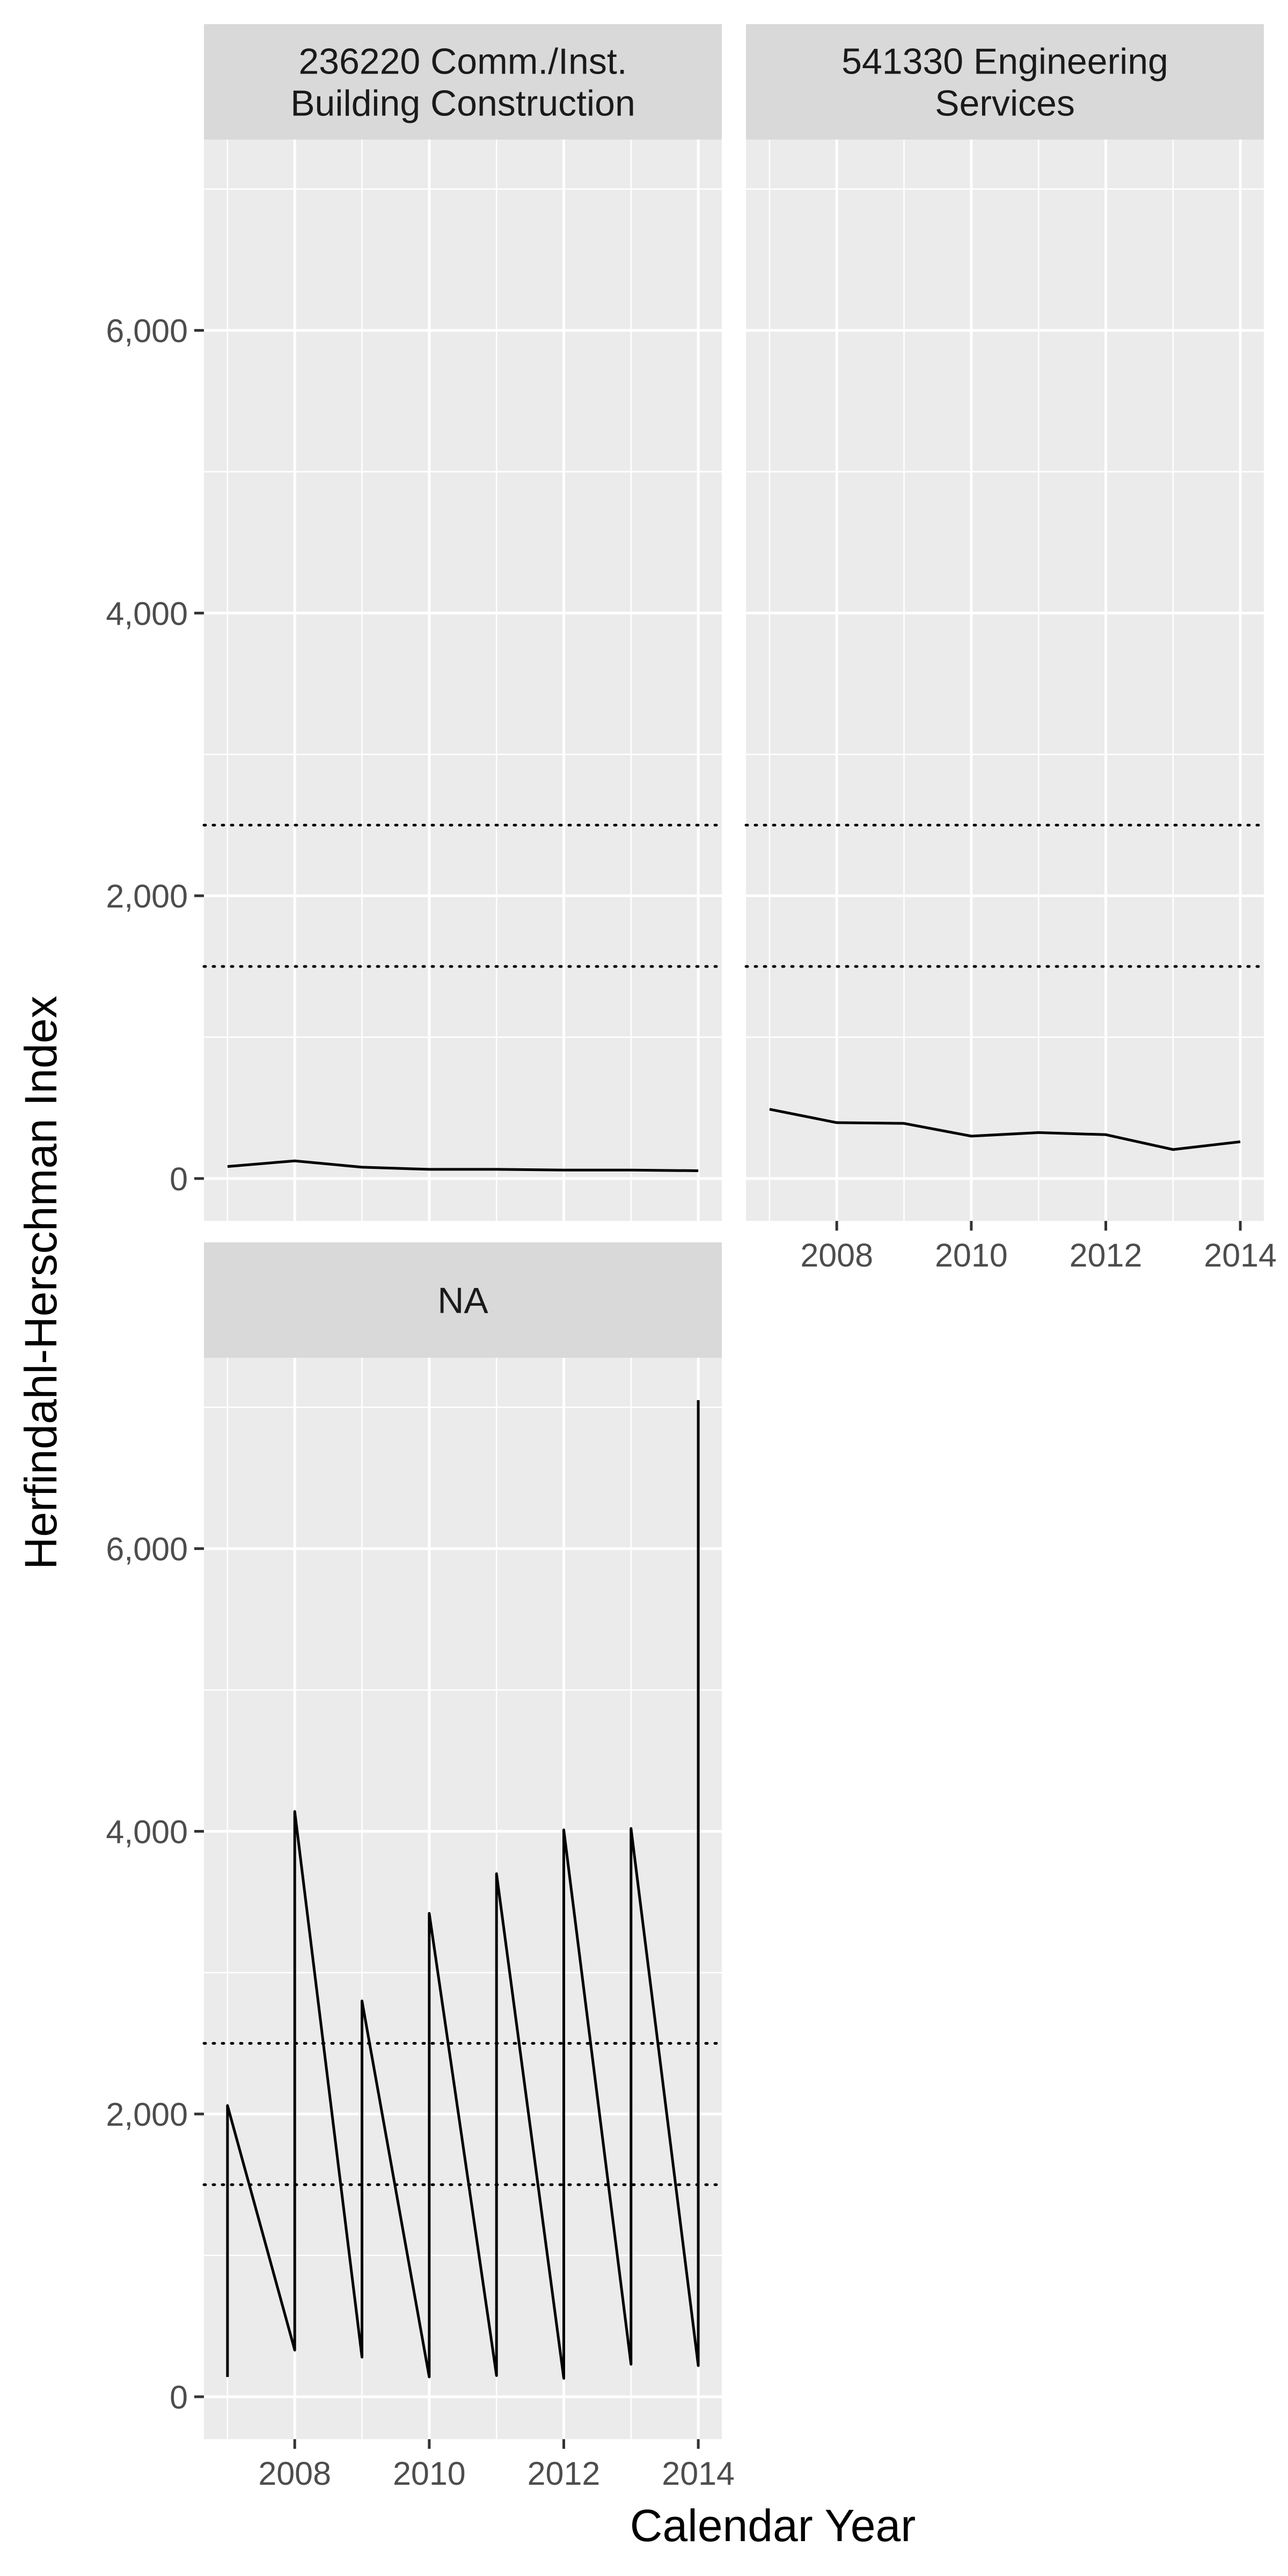 The width and height of the screenshot is (1288, 2576). What do you see at coordinates (773, 2525) in the screenshot?
I see `x-axis-title: Calendar Year` at bounding box center [773, 2525].